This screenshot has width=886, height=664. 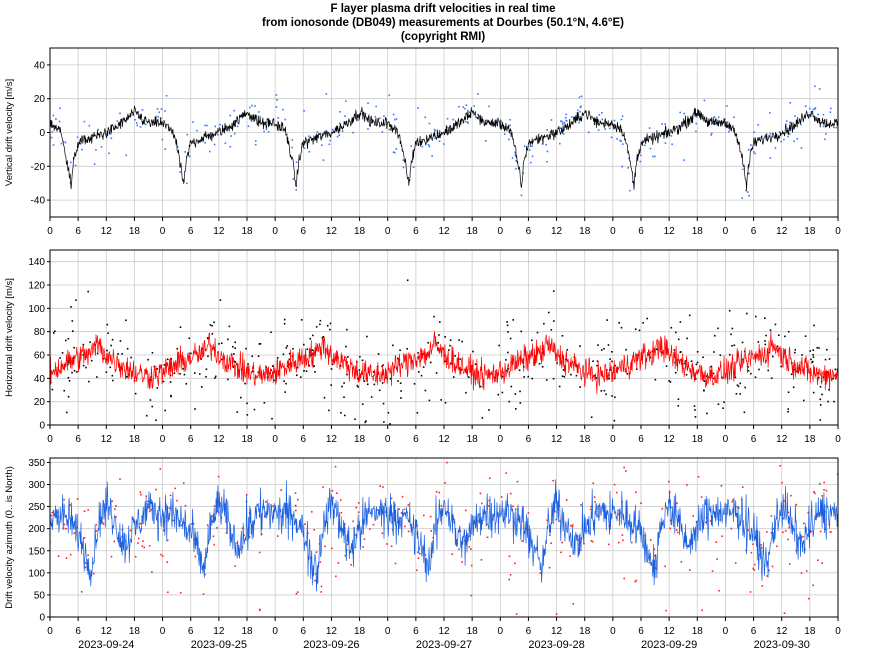 What do you see at coordinates (40, 402) in the screenshot?
I see `y-tick-label: 20` at bounding box center [40, 402].